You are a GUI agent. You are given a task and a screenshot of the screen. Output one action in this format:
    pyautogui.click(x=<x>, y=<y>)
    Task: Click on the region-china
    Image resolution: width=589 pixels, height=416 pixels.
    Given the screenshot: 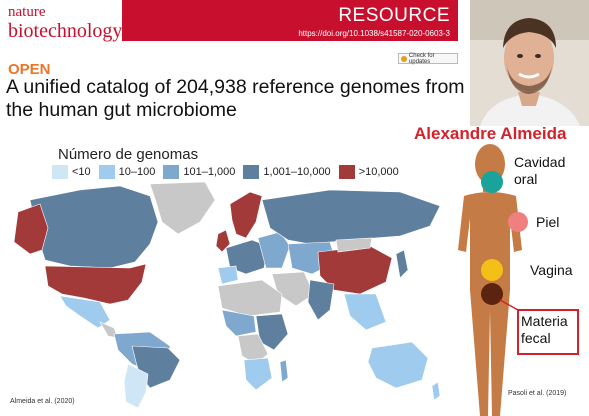 What is the action you would take?
    pyautogui.click(x=355, y=270)
    